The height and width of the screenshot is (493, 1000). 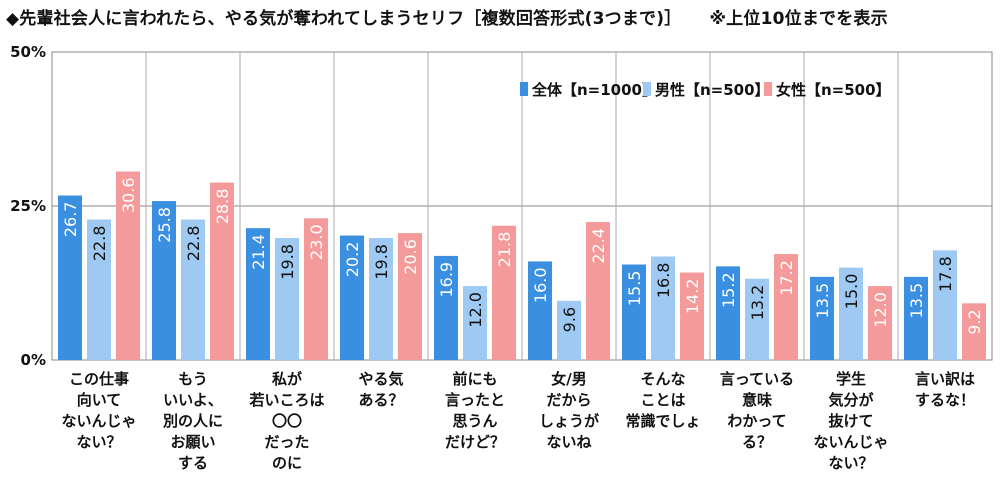 What do you see at coordinates (446, 280) in the screenshot?
I see `data-label: 16.9` at bounding box center [446, 280].